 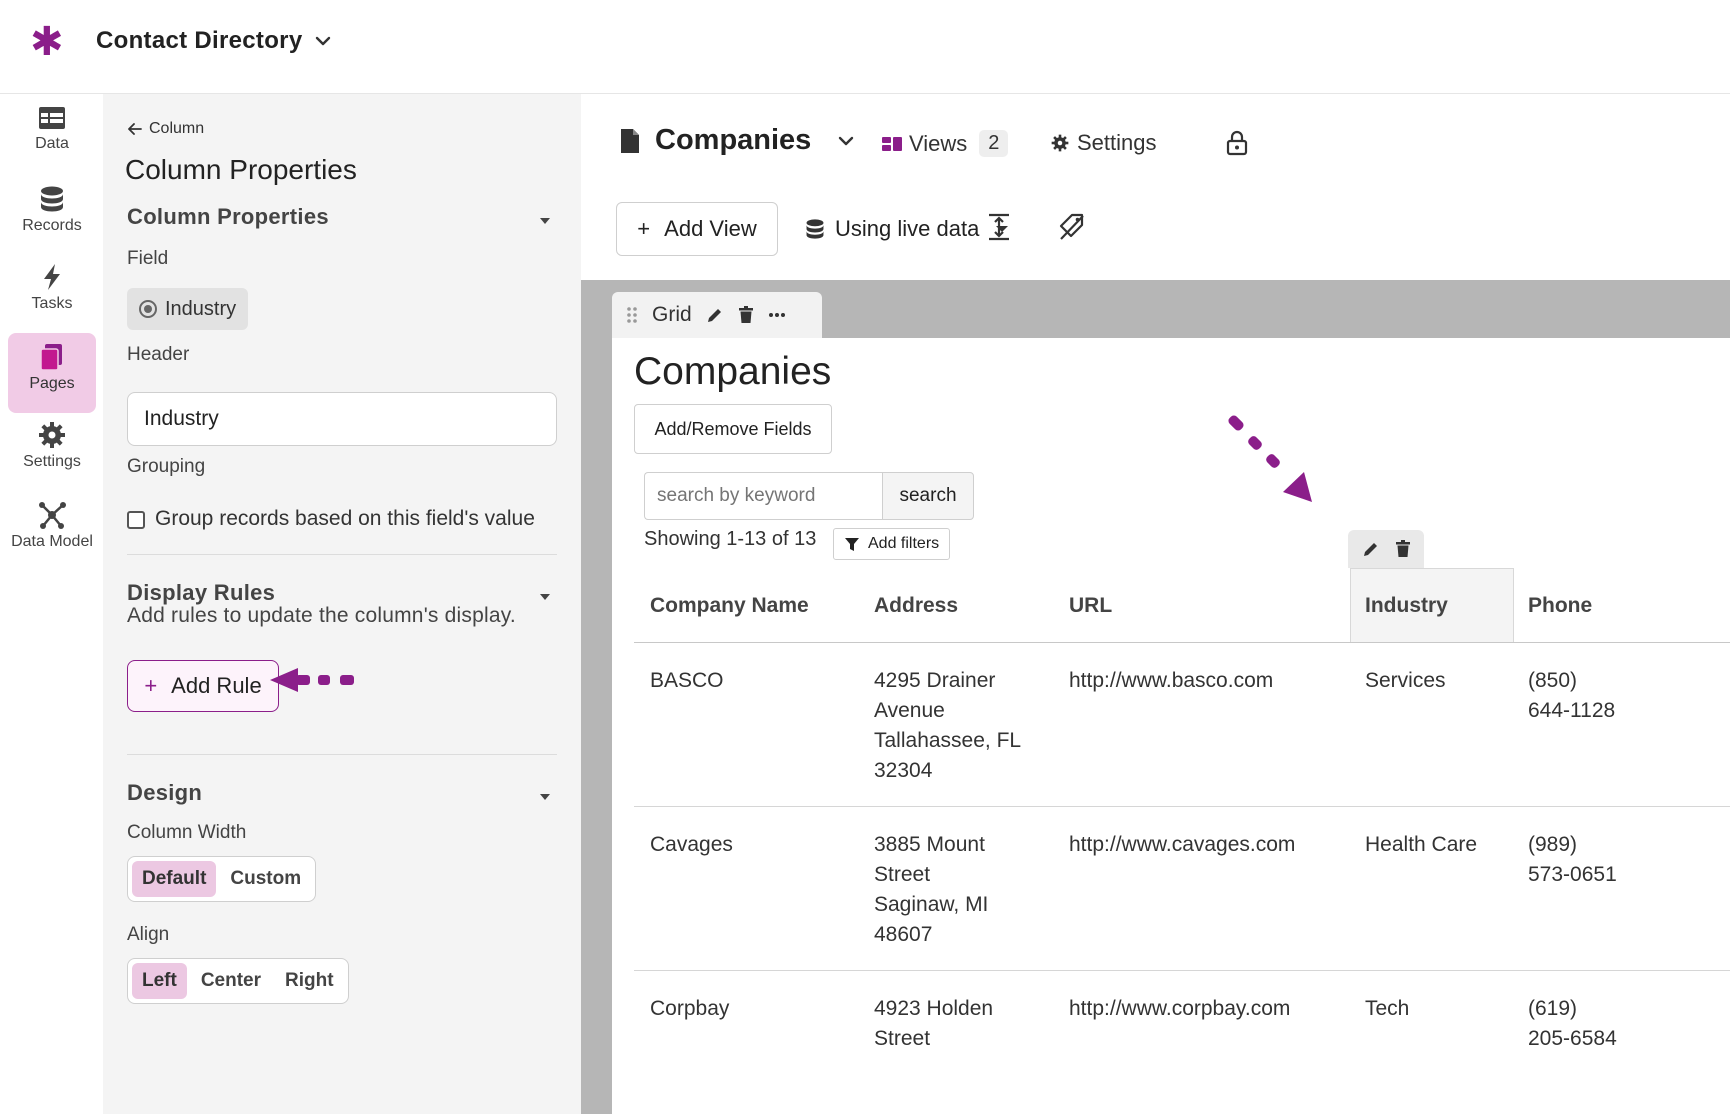 I want to click on cell-address: 4923 Holden Street, so click(x=933, y=1024).